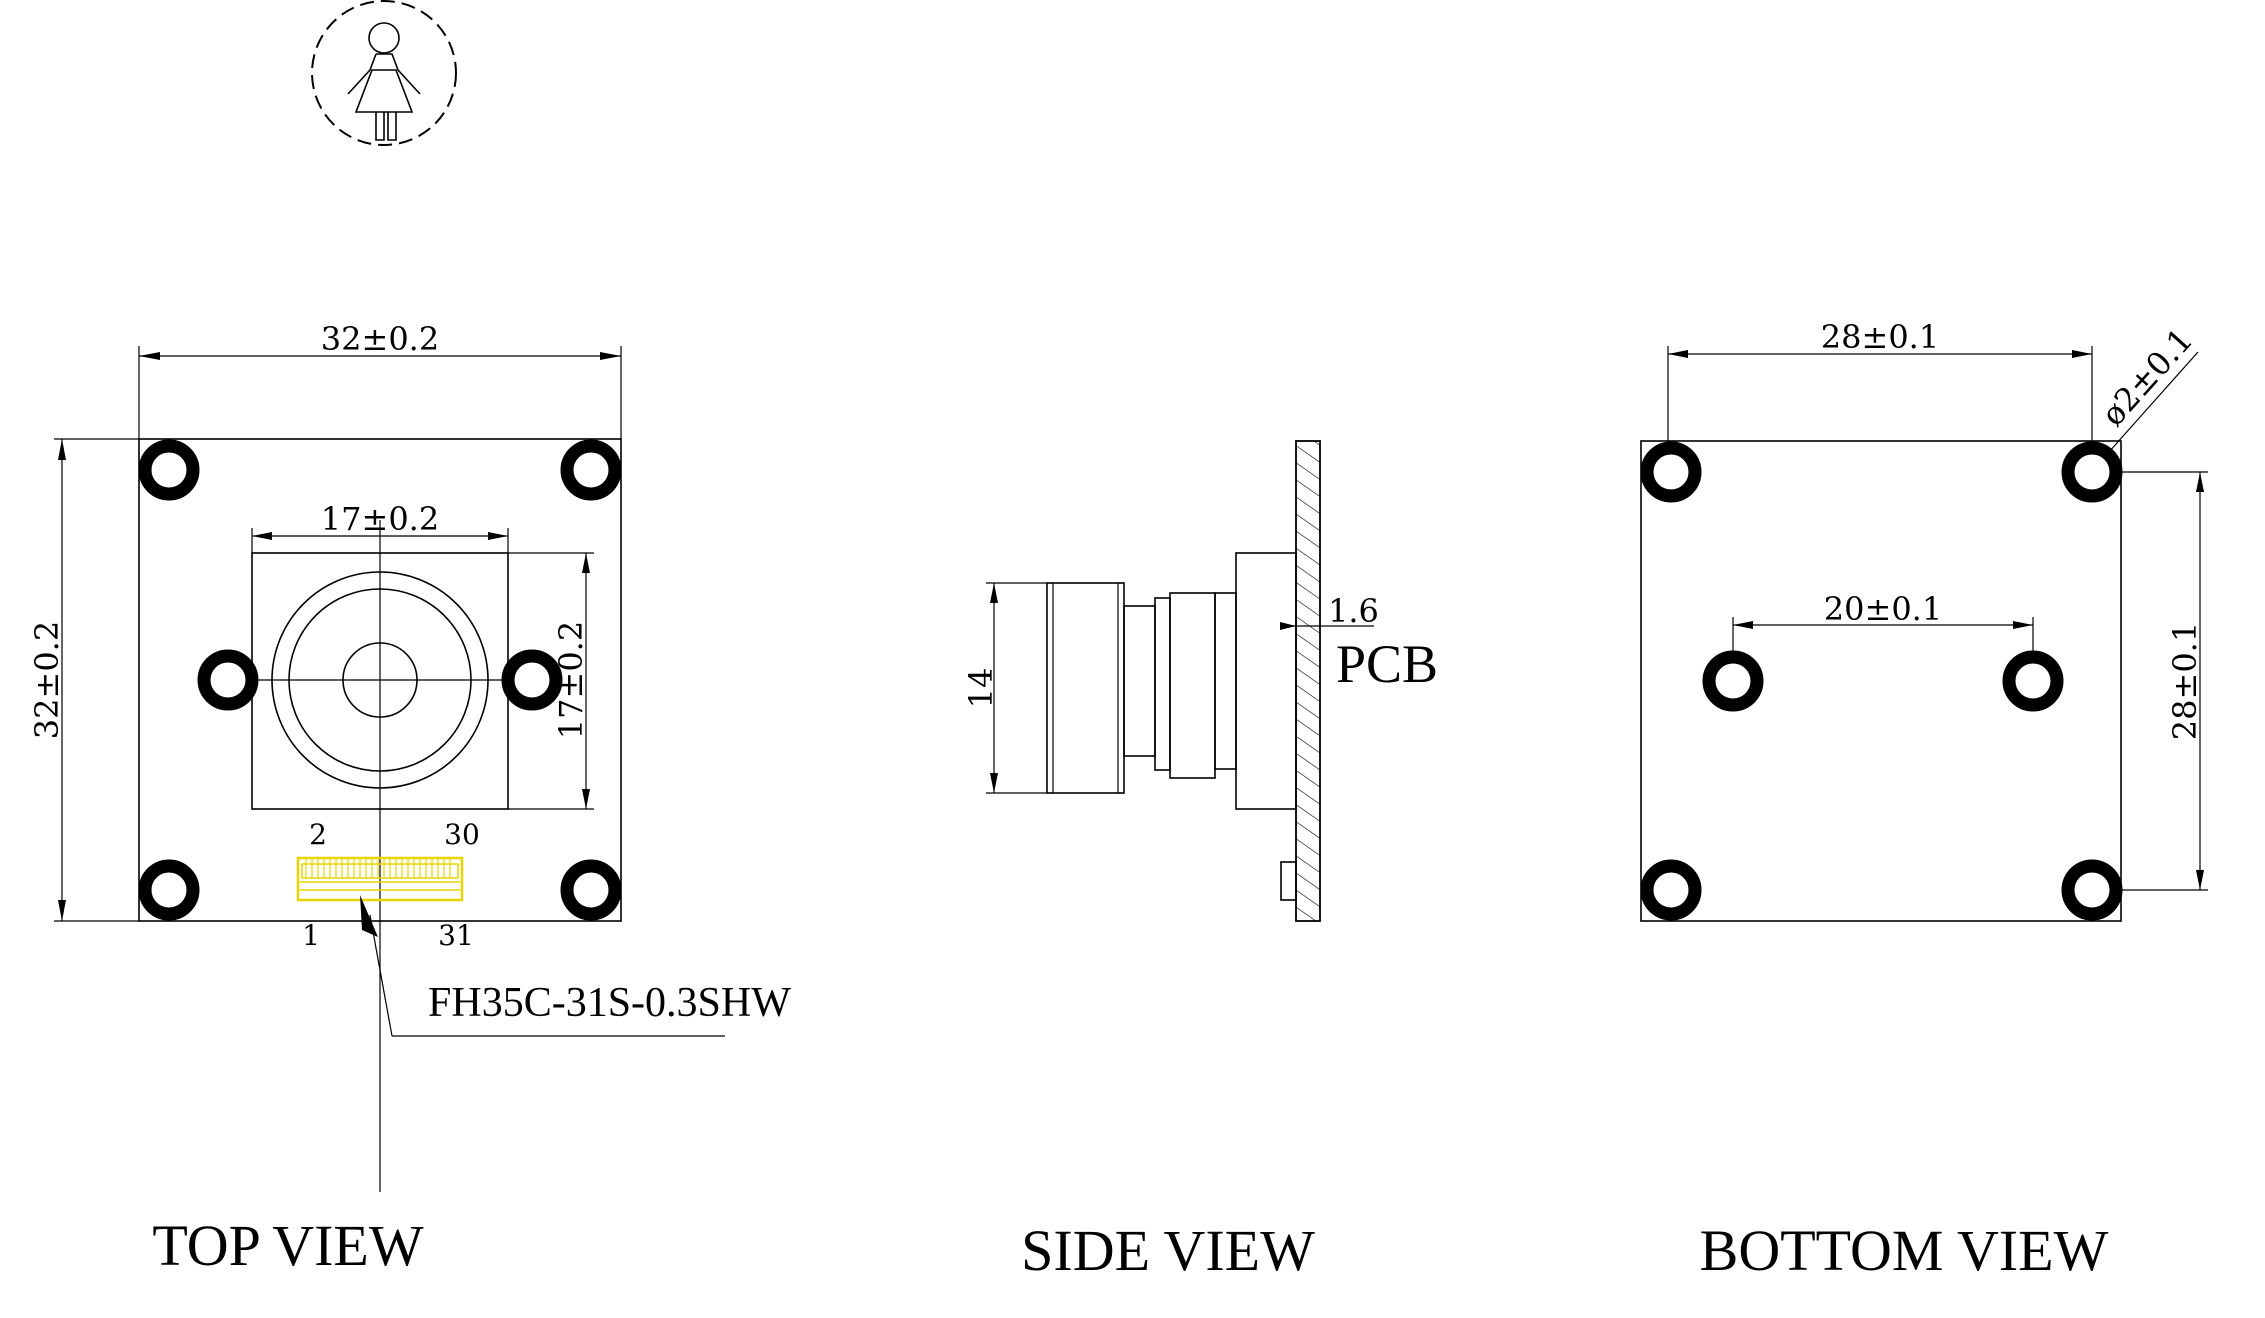 This screenshot has width=2265, height=1318. What do you see at coordinates (384, 73) in the screenshot?
I see `person-figure-icon` at bounding box center [384, 73].